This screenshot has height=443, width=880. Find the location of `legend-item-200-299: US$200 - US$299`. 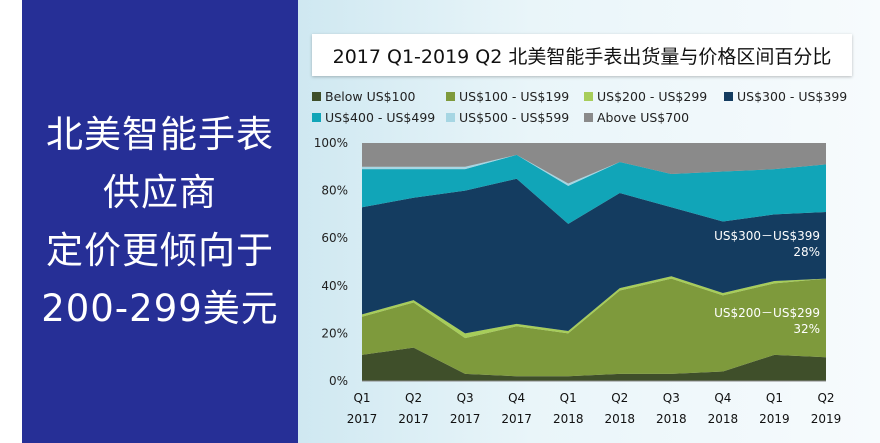

legend-item-200-299: US$200 - US$299 is located at coordinates (654, 96).